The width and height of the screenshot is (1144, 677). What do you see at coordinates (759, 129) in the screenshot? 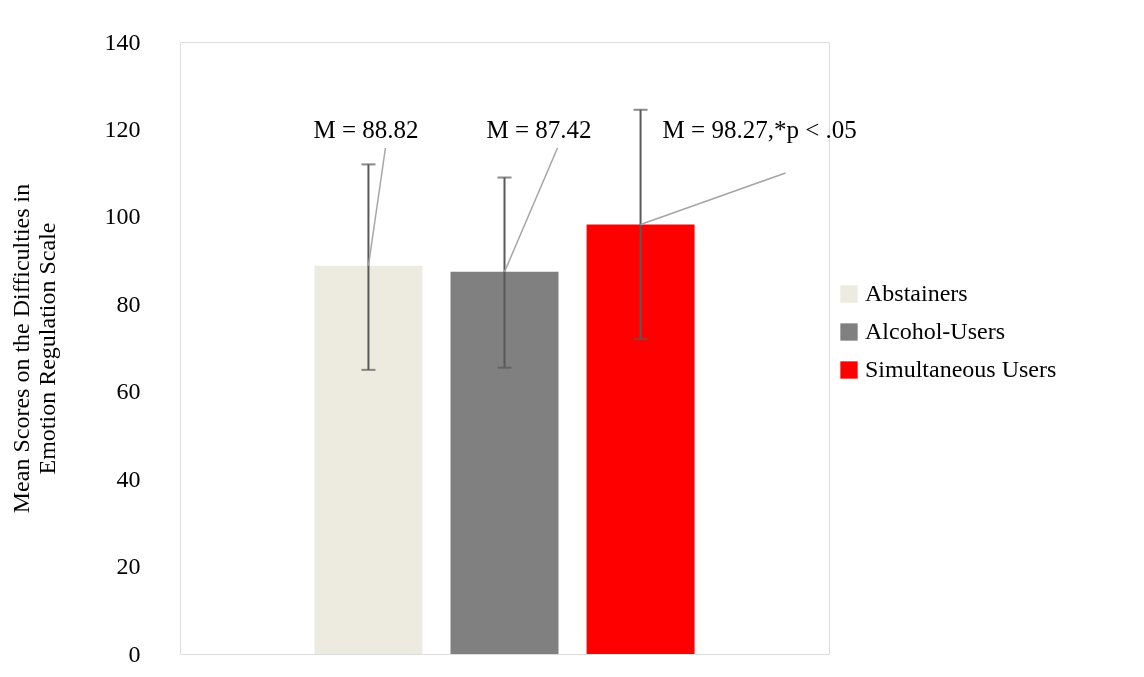
I see `annotation: M = 98.27,*p < .05` at bounding box center [759, 129].